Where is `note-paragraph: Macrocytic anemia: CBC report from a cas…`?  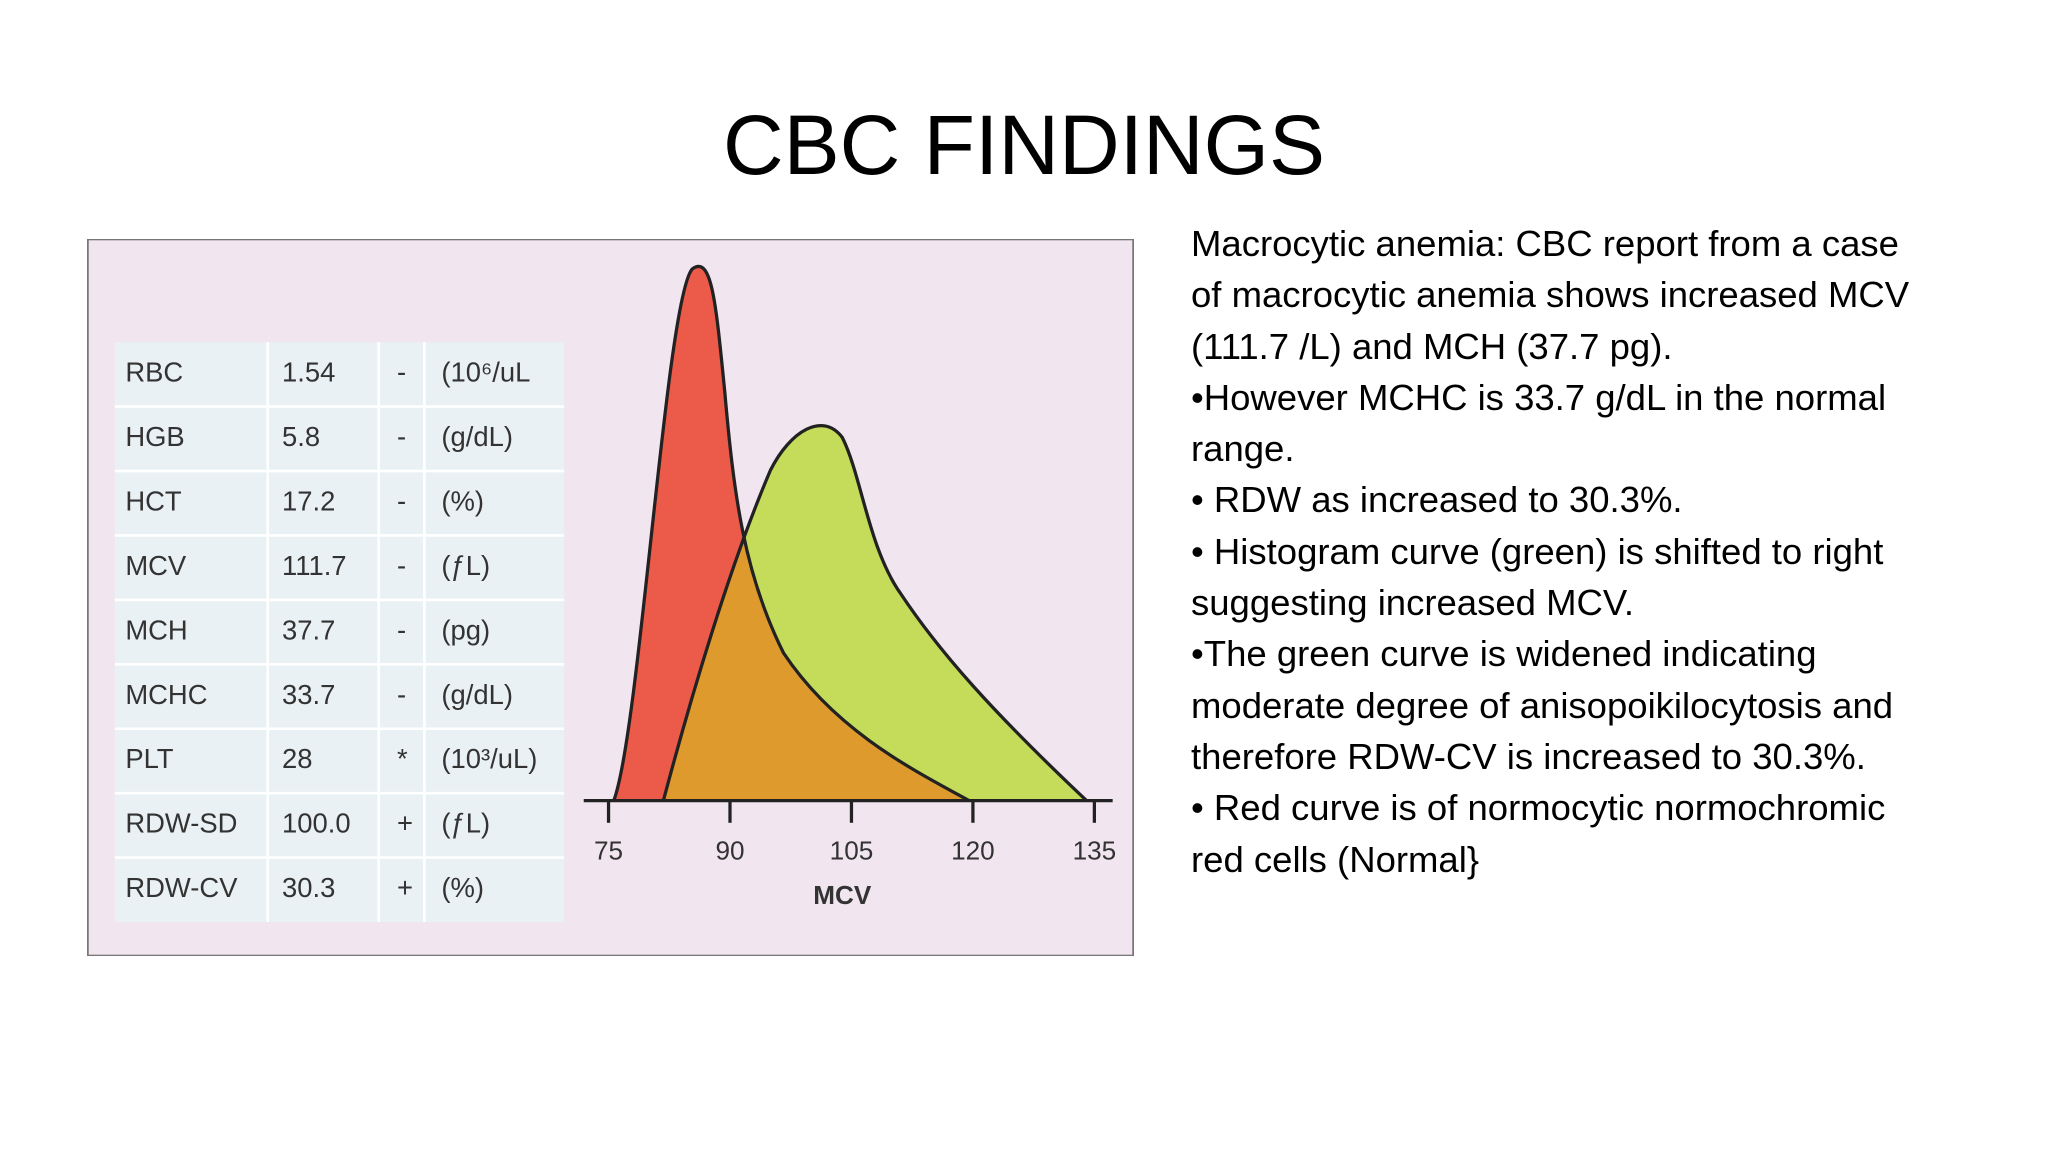
note-paragraph: Macrocytic anemia: CBC report from a cas… is located at coordinates (1550, 295).